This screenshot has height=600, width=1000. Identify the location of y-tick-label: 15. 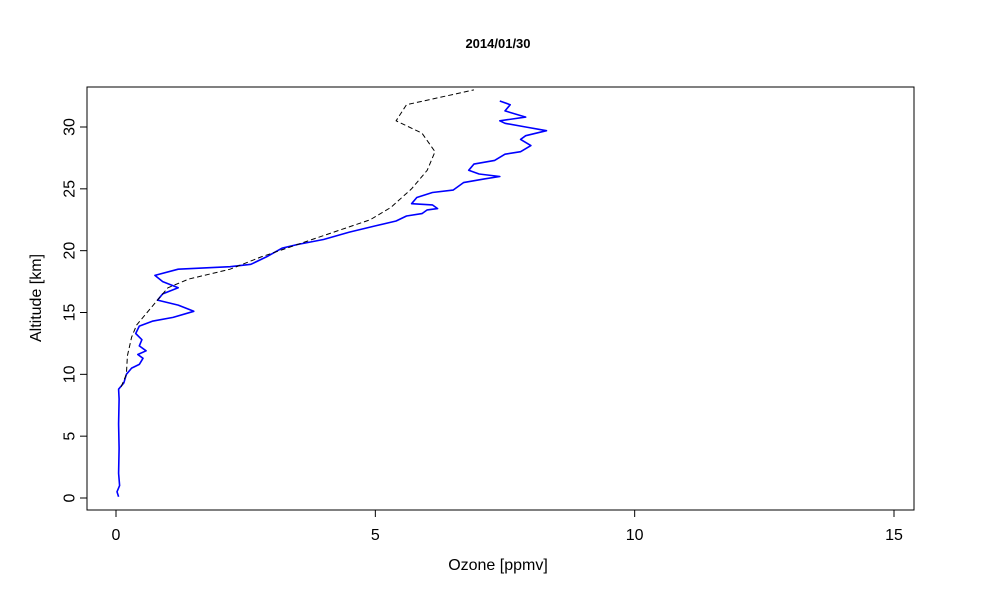
(70, 313).